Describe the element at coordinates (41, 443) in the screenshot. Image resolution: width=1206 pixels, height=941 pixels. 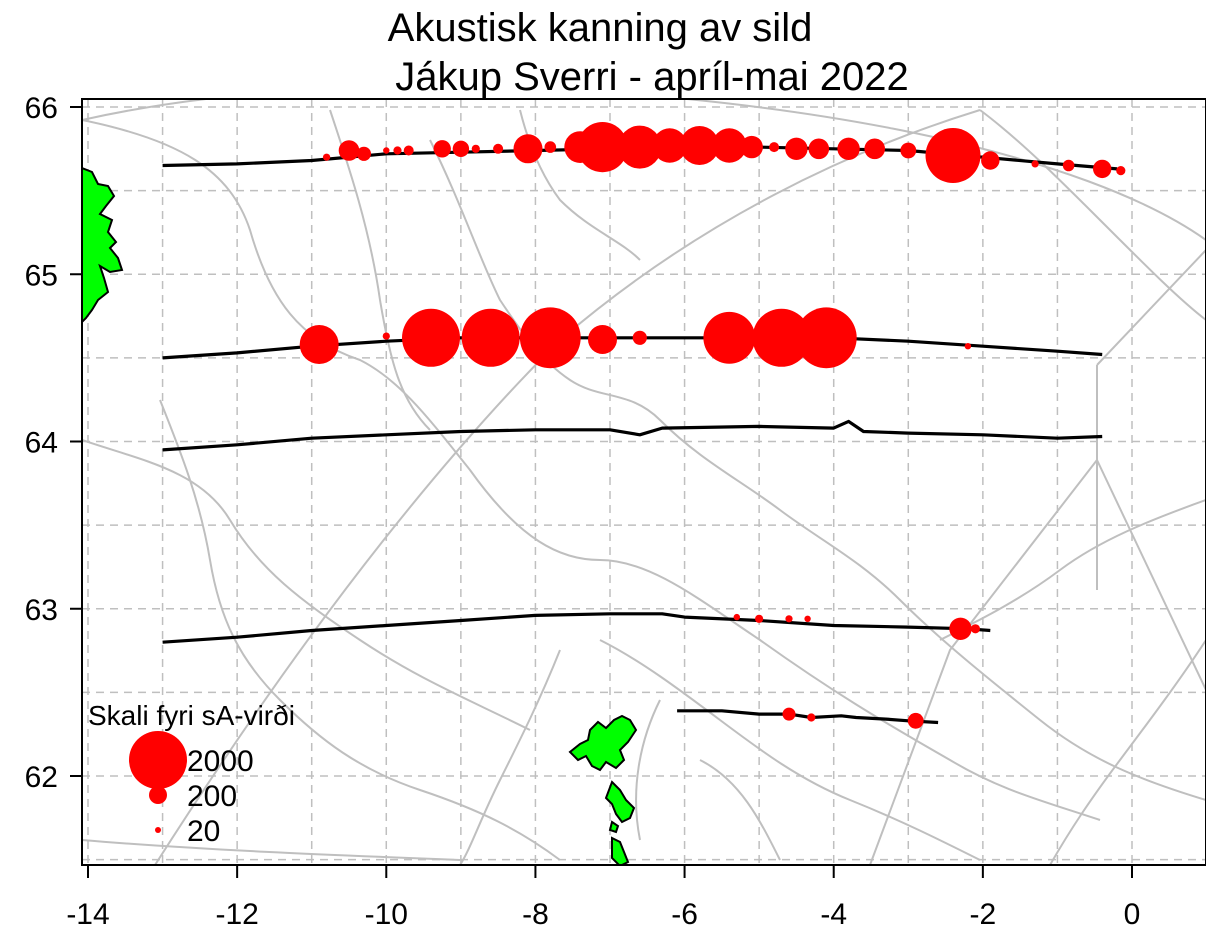
I see `y-tick-label: 64` at that location.